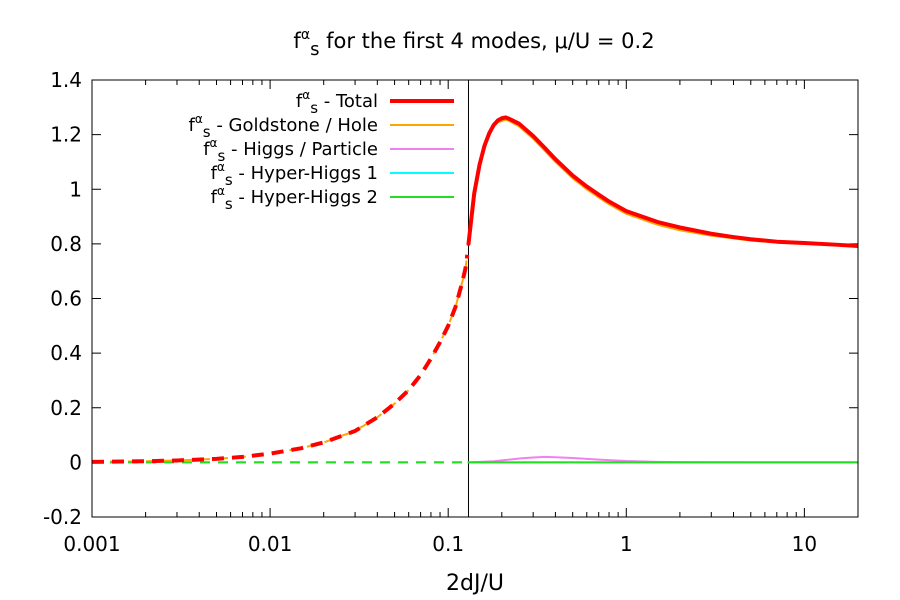  What do you see at coordinates (473, 43) in the screenshot?
I see `chart-title: fαs for the first 4 modes, μ/U = 0.2` at bounding box center [473, 43].